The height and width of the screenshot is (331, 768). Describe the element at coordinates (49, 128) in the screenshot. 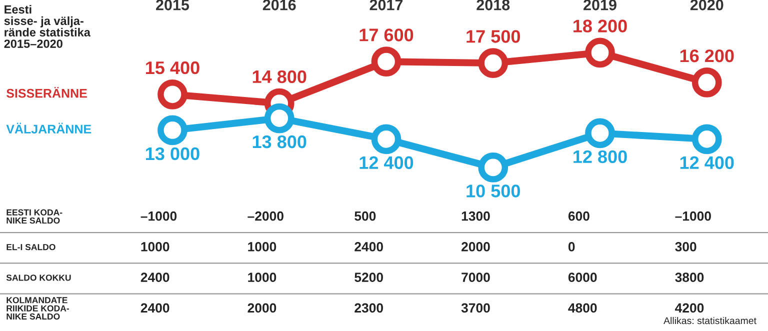

I see `text: VÄLJARÄNNE` at that location.